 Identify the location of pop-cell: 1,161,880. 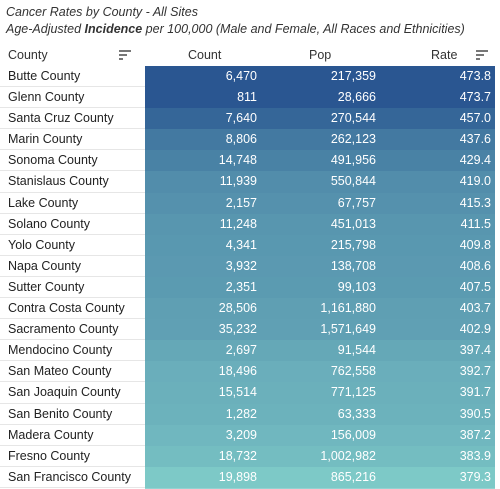
(348, 308).